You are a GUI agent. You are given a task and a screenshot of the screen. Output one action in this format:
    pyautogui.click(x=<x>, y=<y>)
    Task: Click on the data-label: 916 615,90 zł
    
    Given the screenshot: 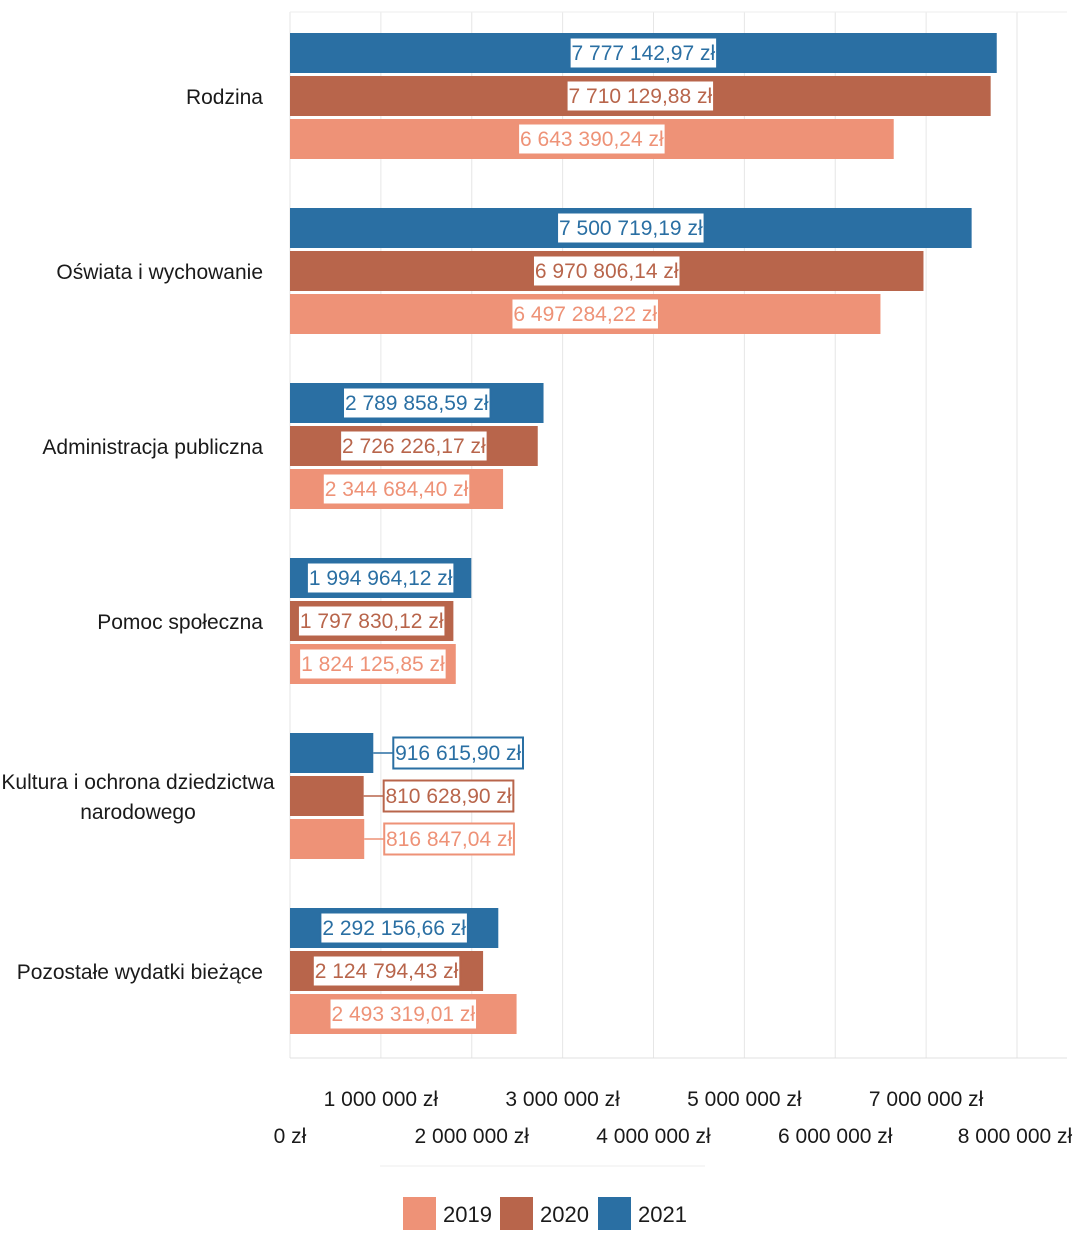 What is the action you would take?
    pyautogui.click(x=458, y=753)
    